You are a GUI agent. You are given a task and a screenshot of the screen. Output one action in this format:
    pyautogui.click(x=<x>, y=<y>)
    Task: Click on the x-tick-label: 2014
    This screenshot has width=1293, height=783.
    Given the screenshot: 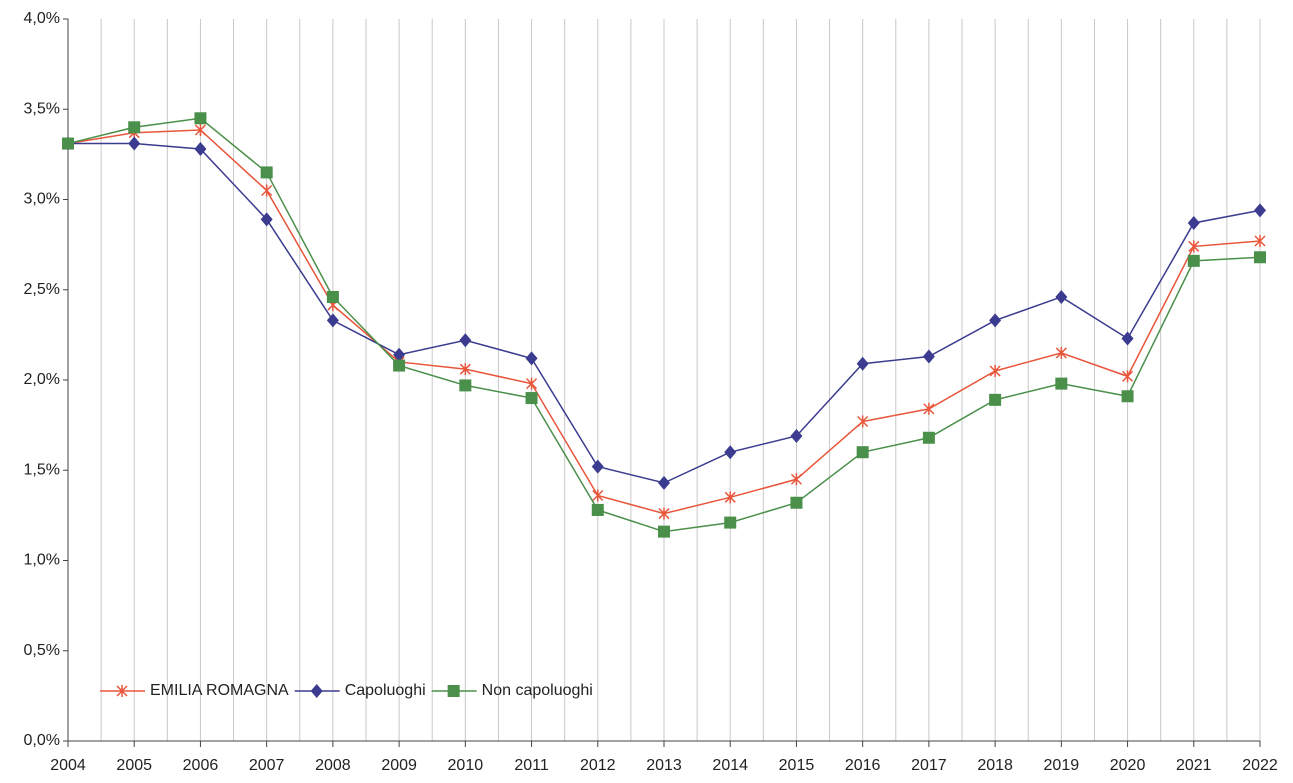 What is the action you would take?
    pyautogui.click(x=730, y=765)
    